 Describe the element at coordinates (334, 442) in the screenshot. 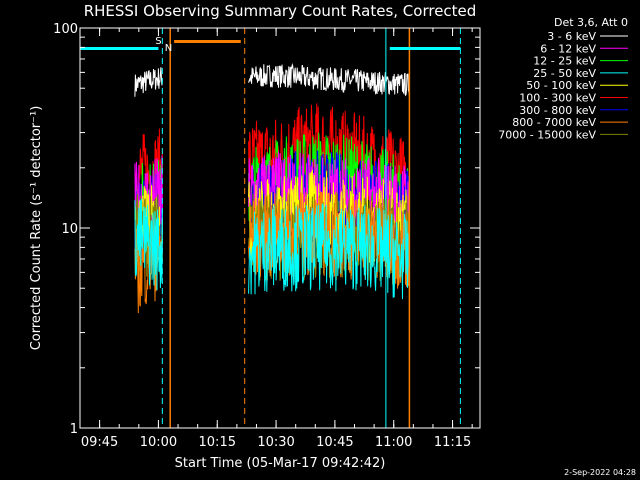

I see `x-tick-label: 10:45` at that location.